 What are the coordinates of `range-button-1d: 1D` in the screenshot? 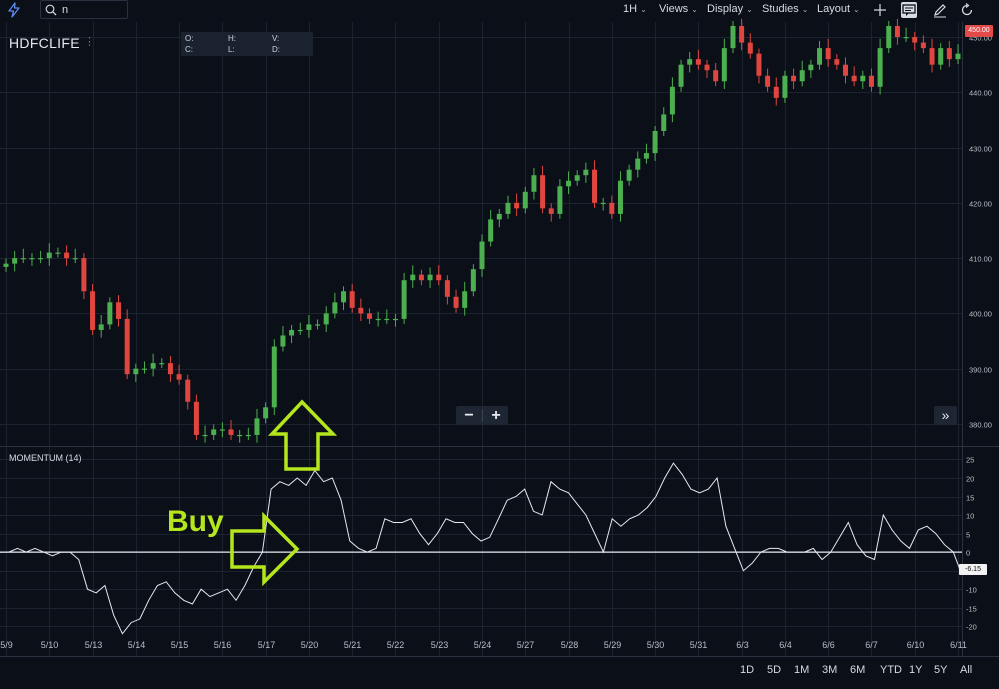 It's located at (747, 670).